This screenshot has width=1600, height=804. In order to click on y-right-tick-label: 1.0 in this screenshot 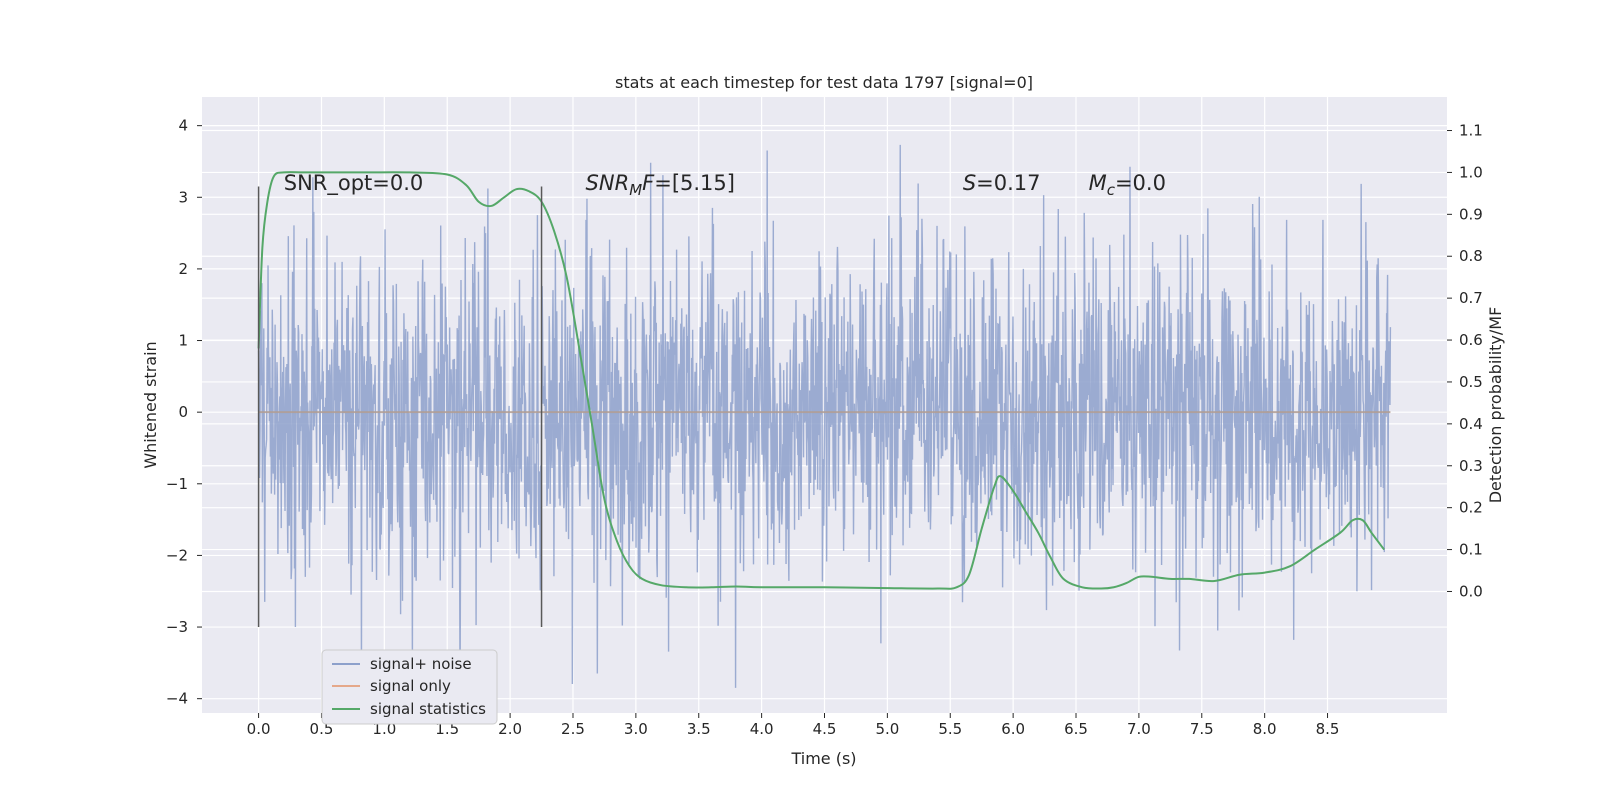, I will do `click(1471, 172)`.